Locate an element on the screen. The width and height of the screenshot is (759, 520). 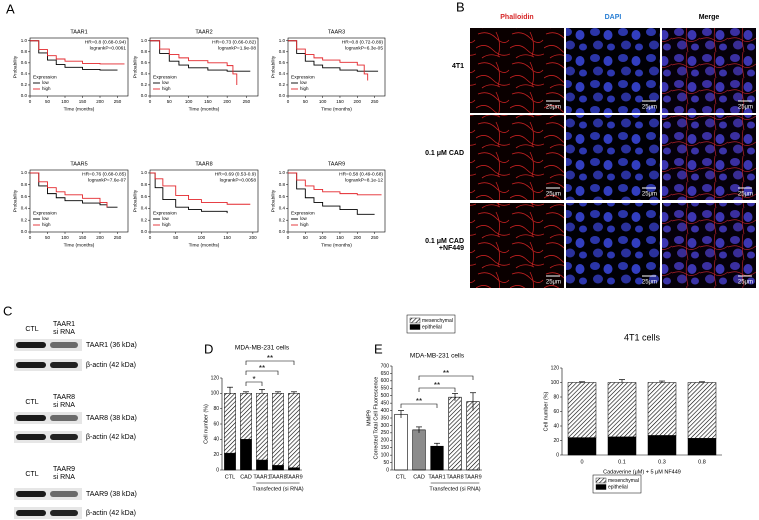
y-tick-label: 60 is located at coordinates (216, 424).